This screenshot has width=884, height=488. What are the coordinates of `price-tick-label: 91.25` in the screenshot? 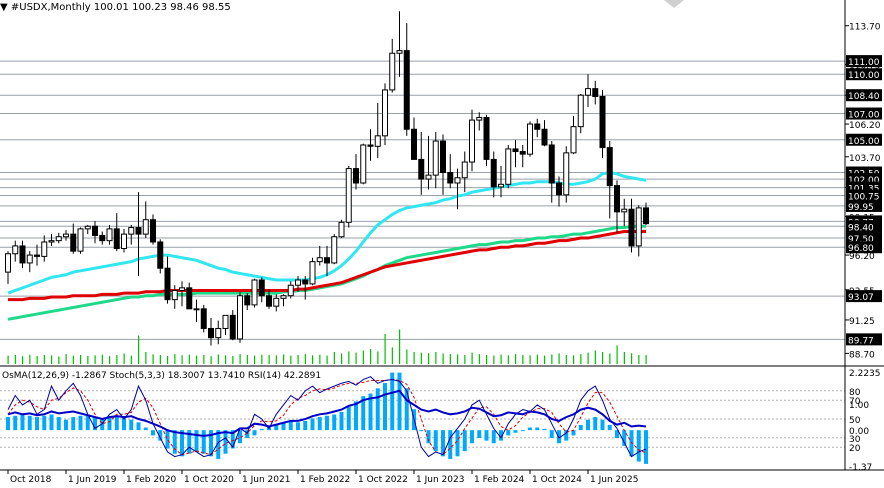 It's located at (862, 322).